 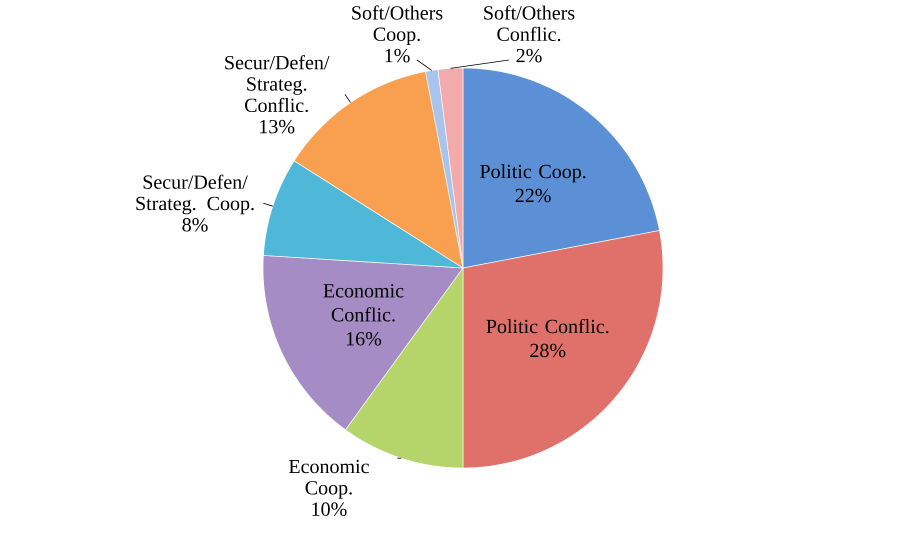 I want to click on data-label: 8%, so click(x=195, y=225).